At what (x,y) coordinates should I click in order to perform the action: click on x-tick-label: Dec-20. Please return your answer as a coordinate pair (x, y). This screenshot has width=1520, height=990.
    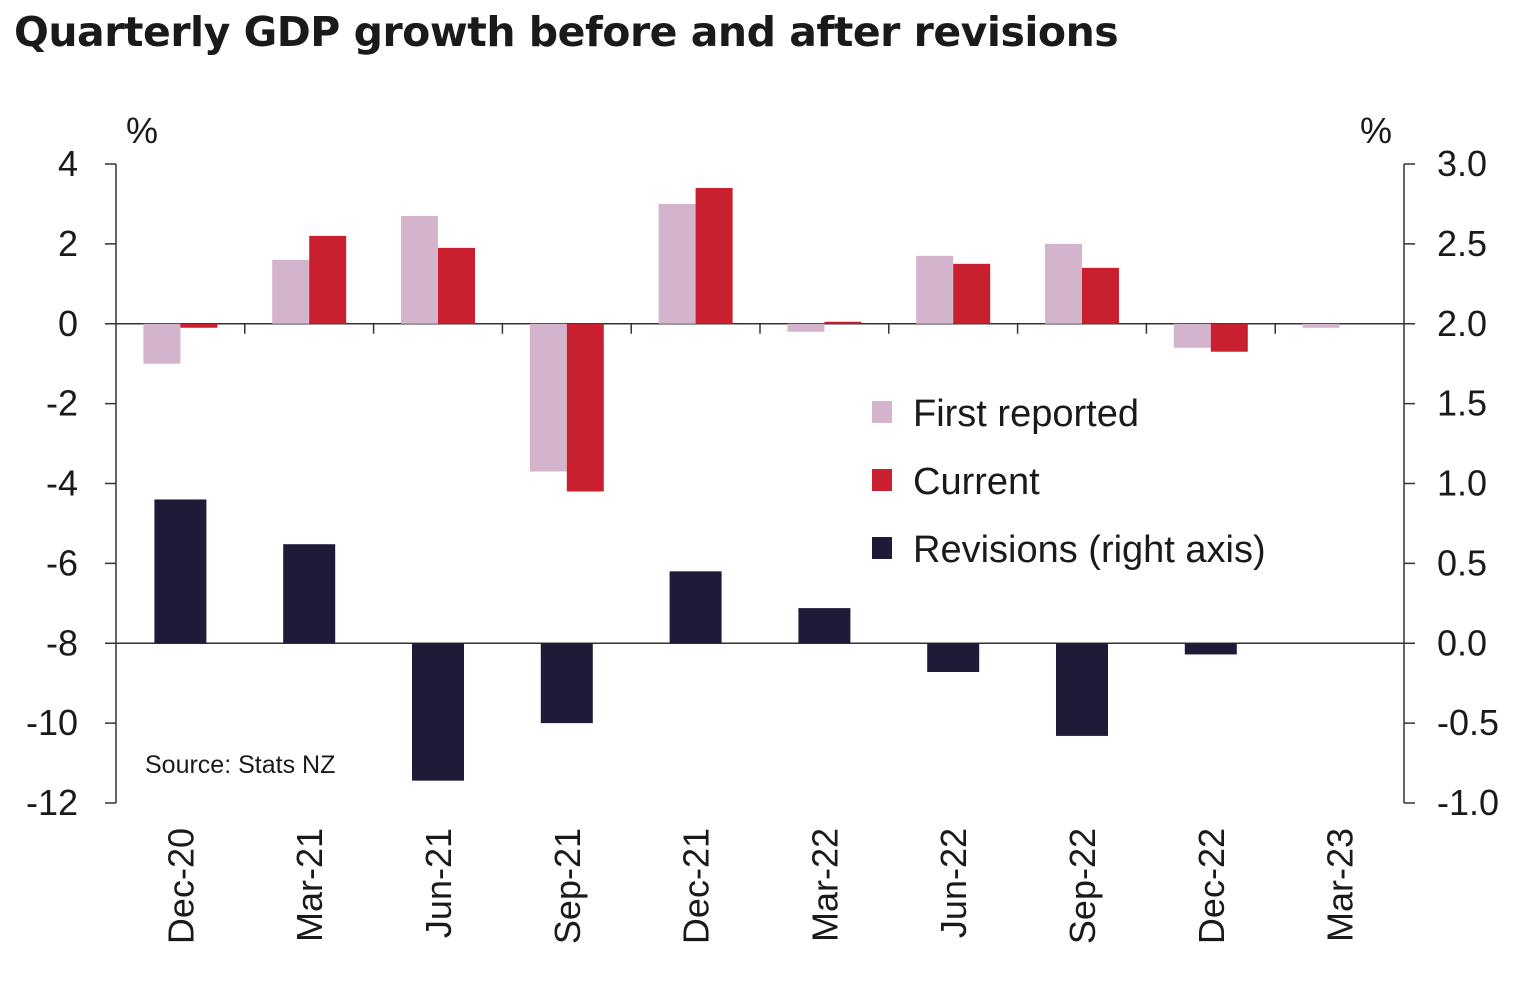
    Looking at the image, I should click on (180, 886).